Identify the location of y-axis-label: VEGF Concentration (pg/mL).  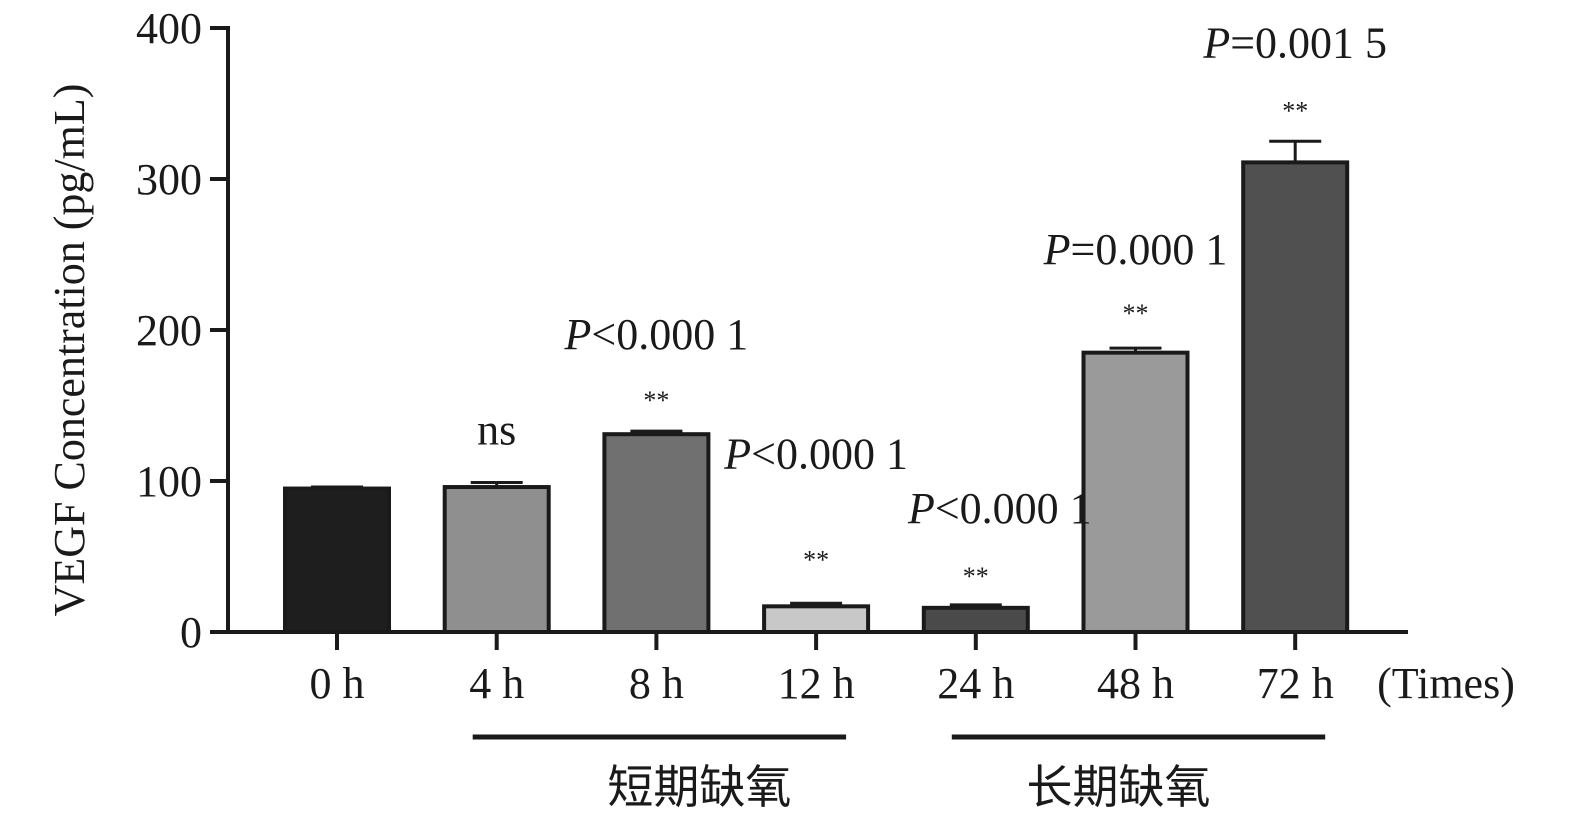
(69, 350).